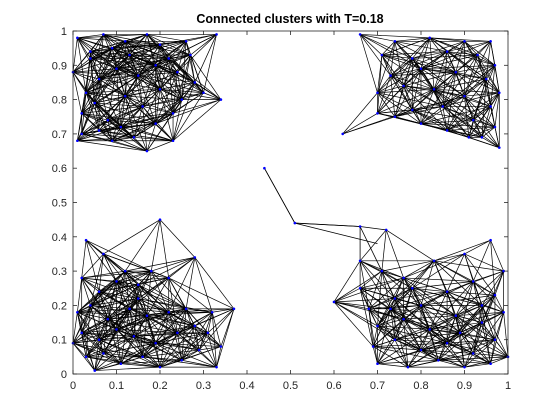 This screenshot has height=420, width=560. Describe the element at coordinates (116, 386) in the screenshot. I see `x-tick-label: 0.1` at that location.